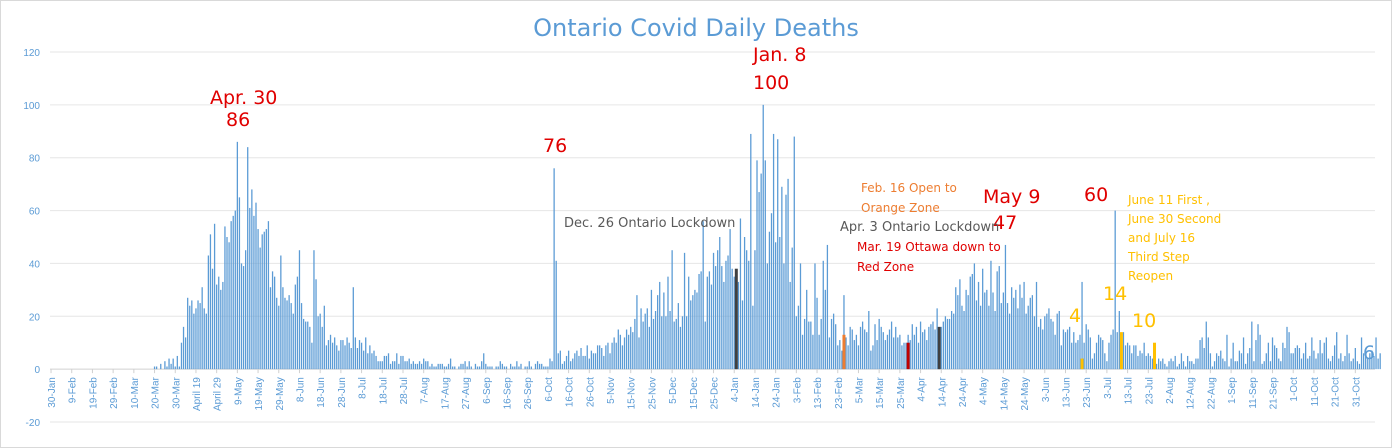 This screenshot has width=1392, height=448. What do you see at coordinates (590, 392) in the screenshot?
I see `x-tick-label: 26-Oct` at bounding box center [590, 392].